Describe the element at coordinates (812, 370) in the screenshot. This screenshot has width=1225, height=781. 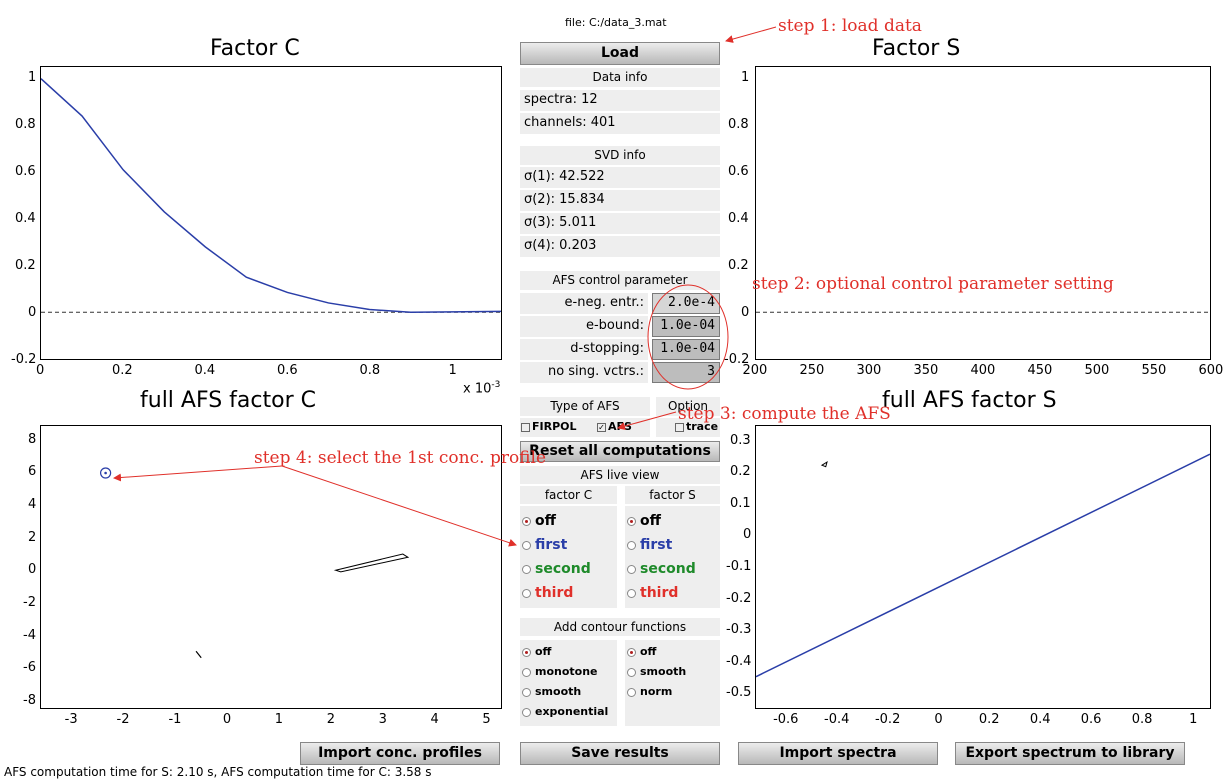
I see `factor-s-xtick: 250` at that location.